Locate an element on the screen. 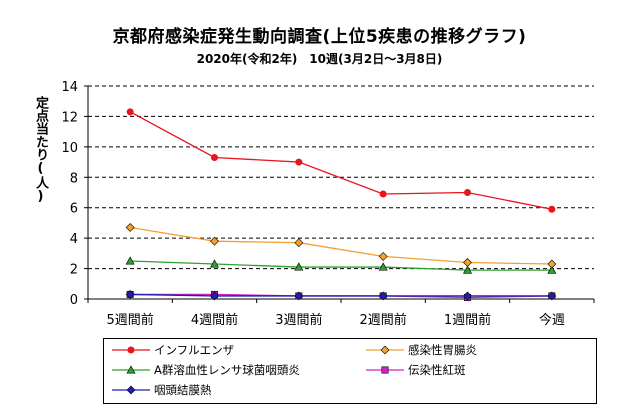 The height and width of the screenshot is (415, 639). legend-item-influenza: インフルエンザ is located at coordinates (173, 350).